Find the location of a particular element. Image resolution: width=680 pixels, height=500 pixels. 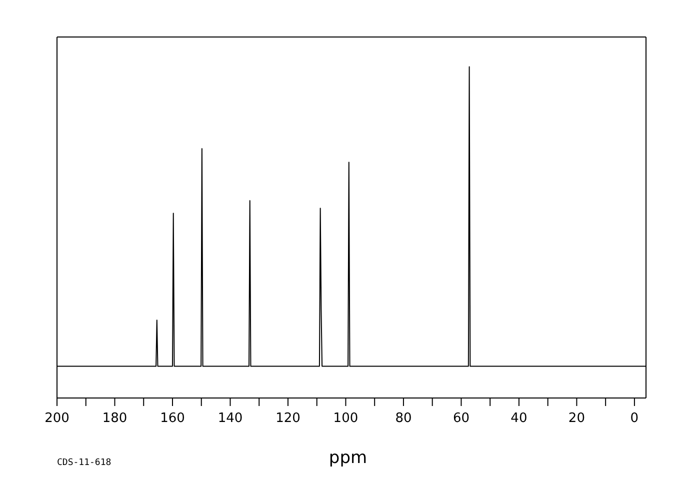

x-axis-title: ppm is located at coordinates (348, 458).